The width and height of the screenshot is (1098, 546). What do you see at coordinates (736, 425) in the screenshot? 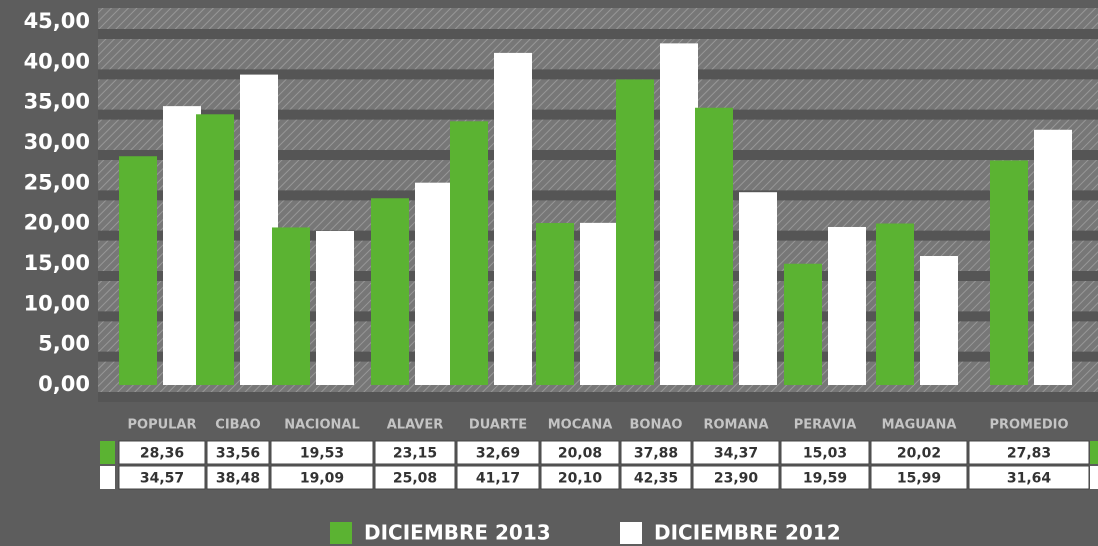
I see `x-tick-label: ROMANA` at bounding box center [736, 425].